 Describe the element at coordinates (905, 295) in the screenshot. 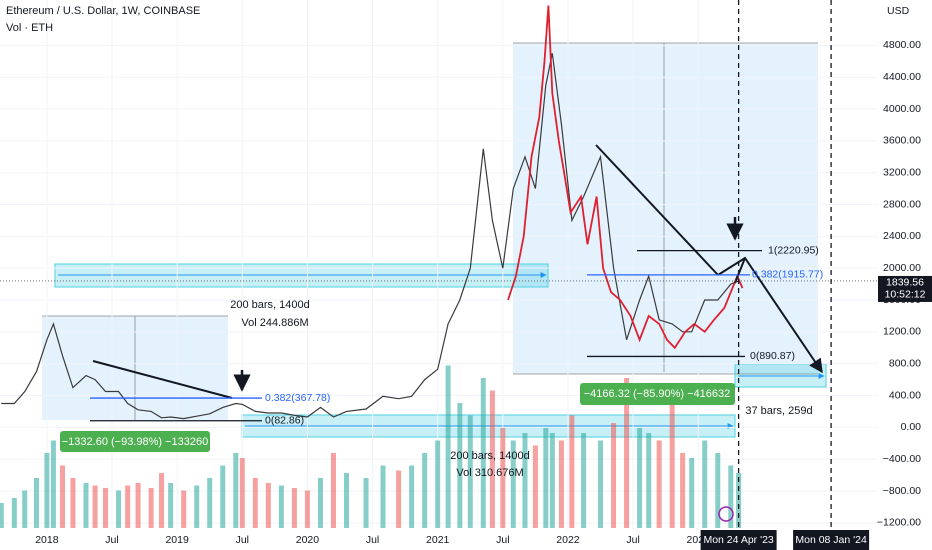

I see `countdown-label: 10:52:12` at that location.